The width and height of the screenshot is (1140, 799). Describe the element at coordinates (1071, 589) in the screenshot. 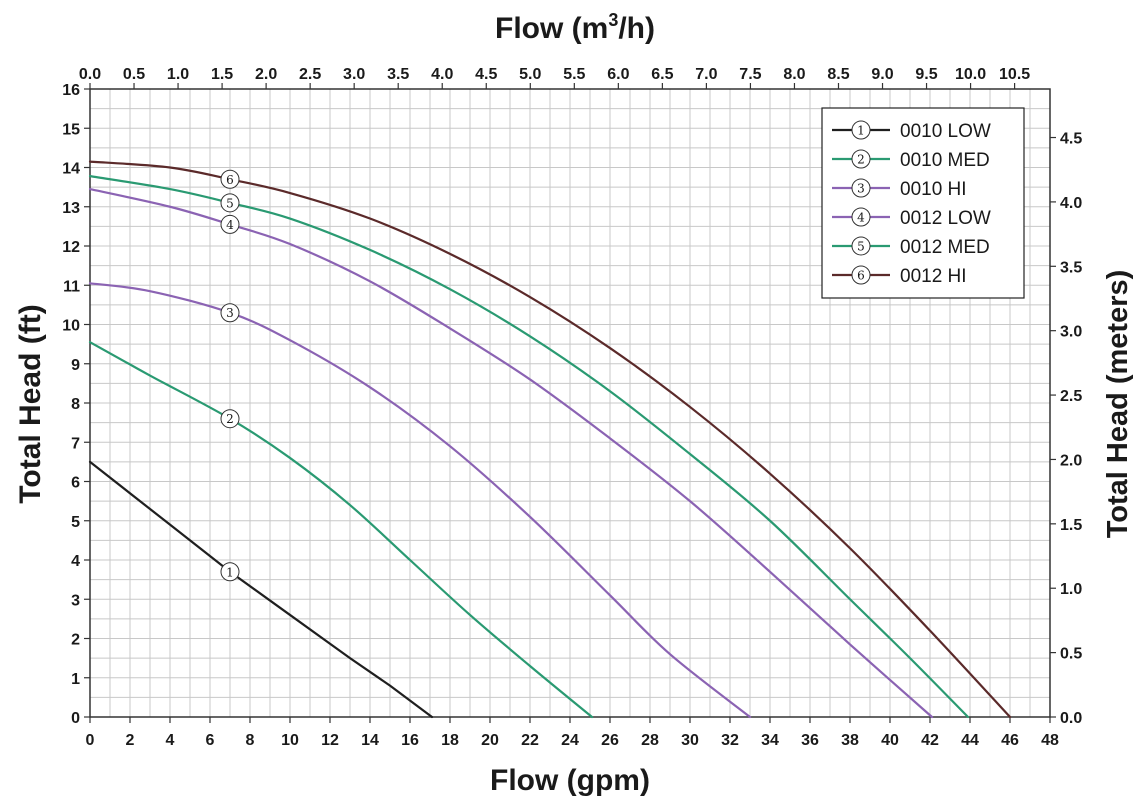

I see `y2-tick-label: 1.0` at that location.